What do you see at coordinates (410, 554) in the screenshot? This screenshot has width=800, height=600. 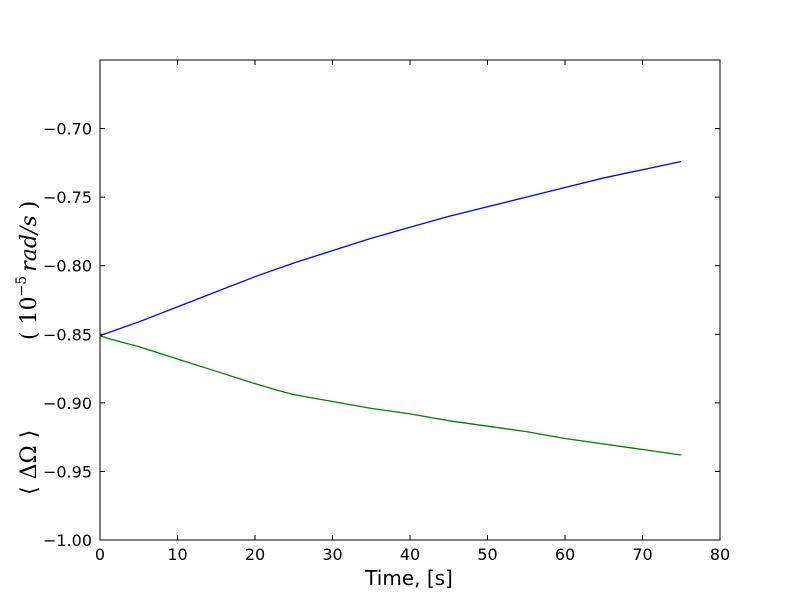 I see `x-tick-label: 40` at bounding box center [410, 554].